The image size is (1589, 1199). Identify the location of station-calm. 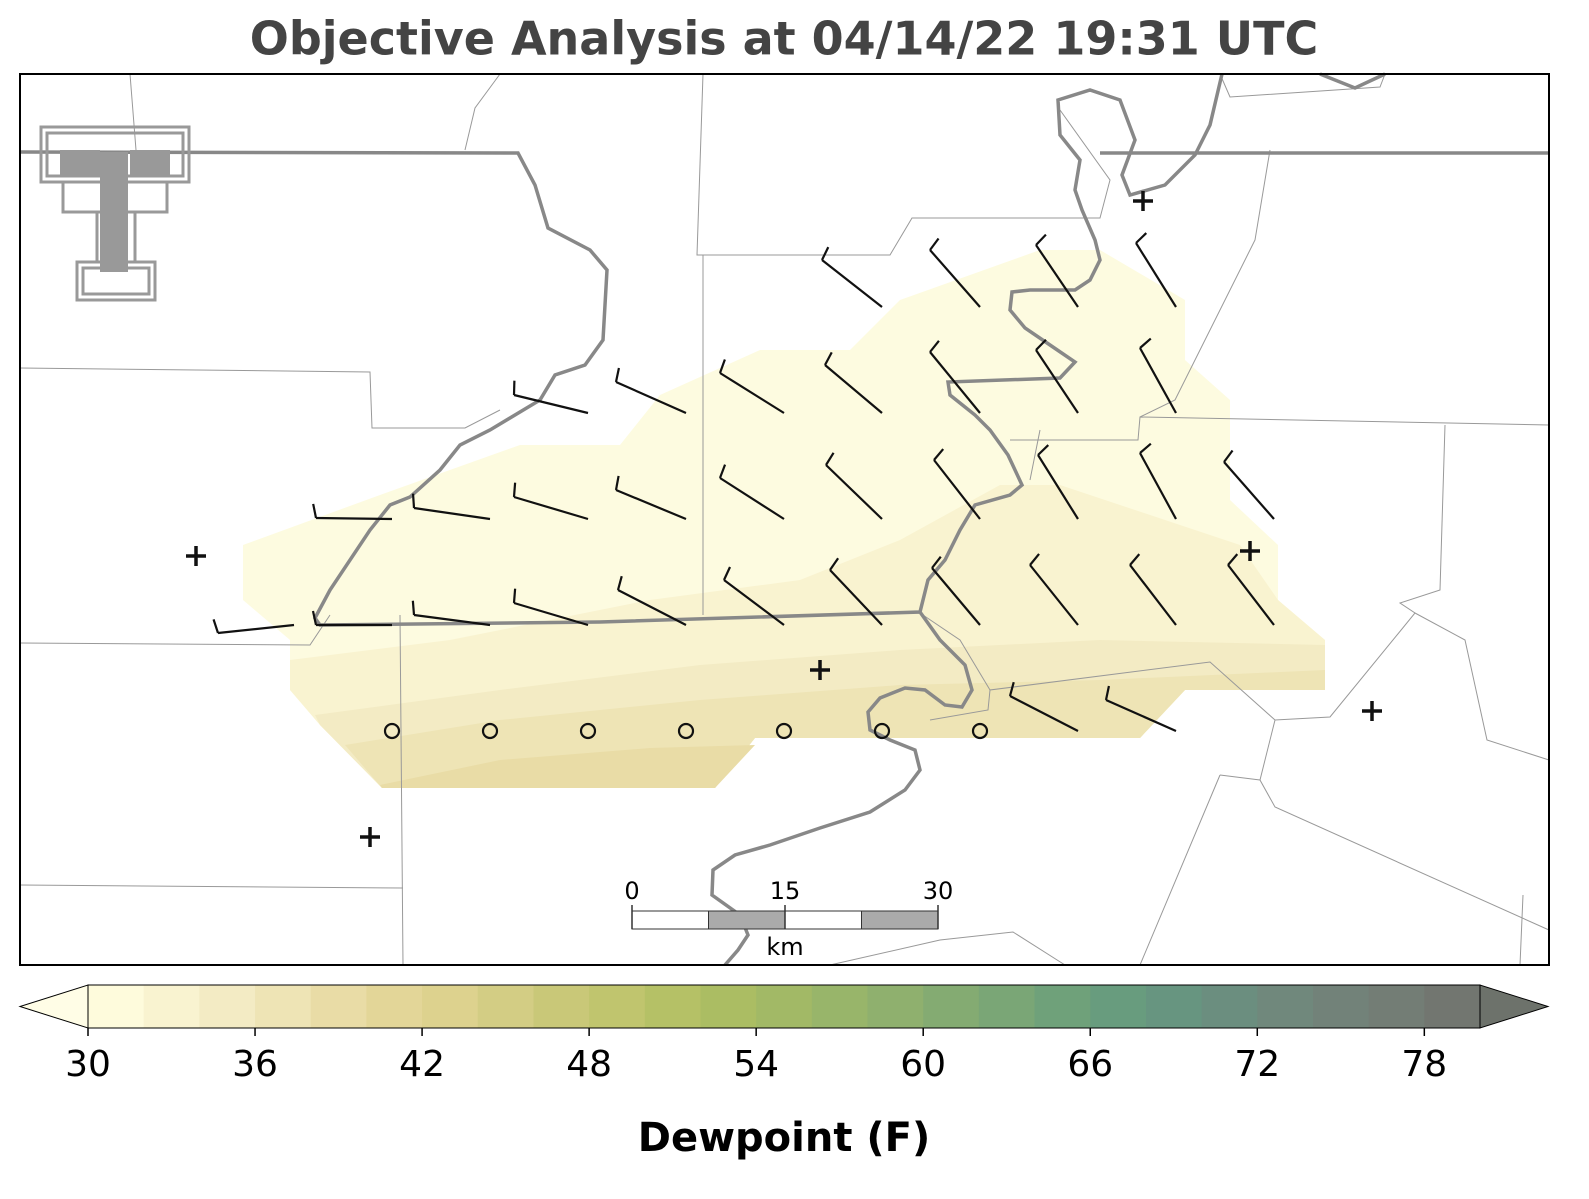
(686, 731).